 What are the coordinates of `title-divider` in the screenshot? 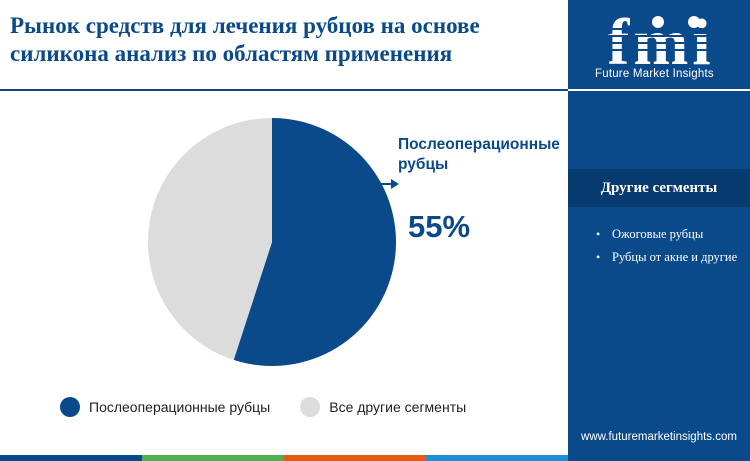 It's located at (284, 90).